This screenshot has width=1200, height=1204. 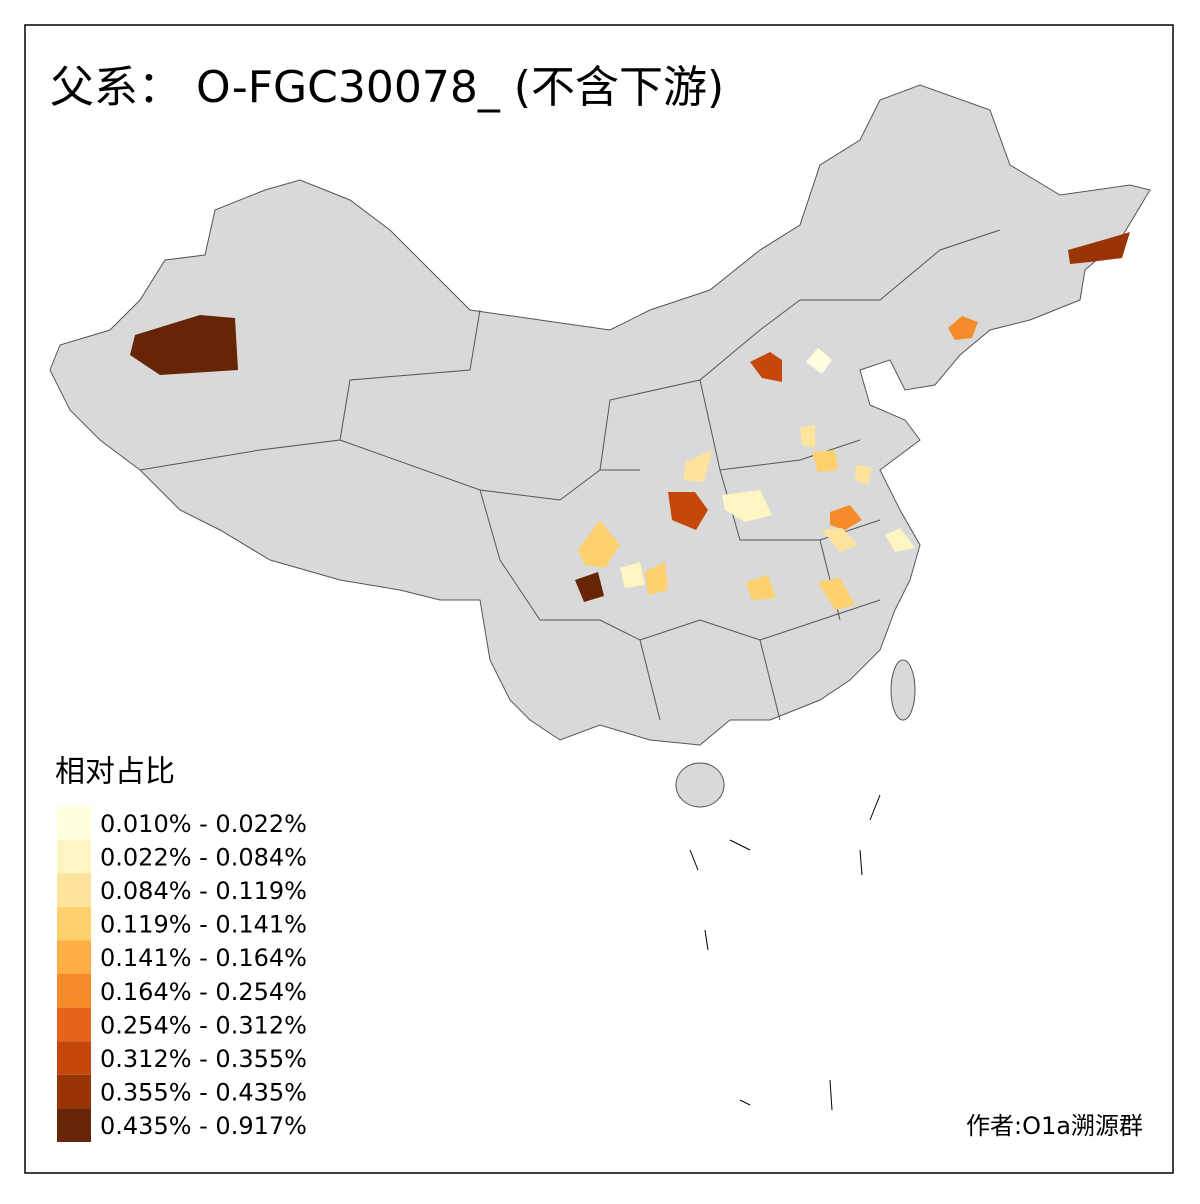 What do you see at coordinates (203, 992) in the screenshot?
I see `legend-label: 0.164% - 0.254%` at bounding box center [203, 992].